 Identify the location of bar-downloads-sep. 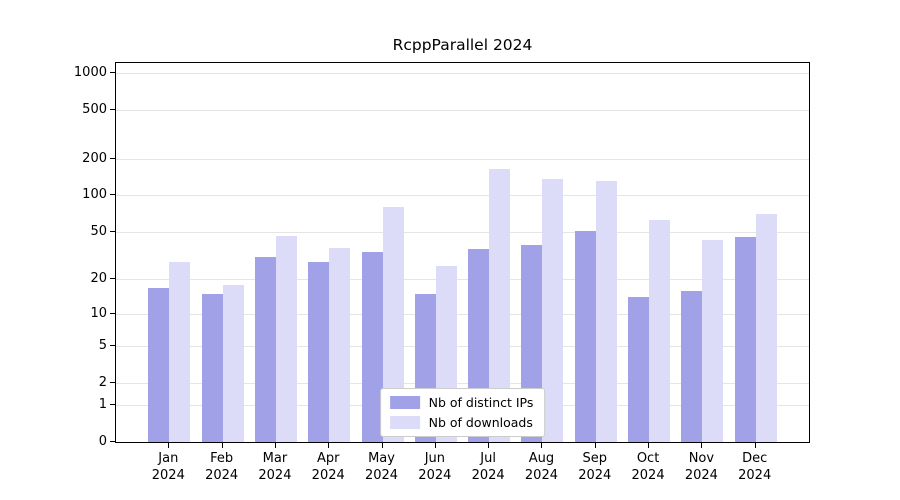
(606, 311).